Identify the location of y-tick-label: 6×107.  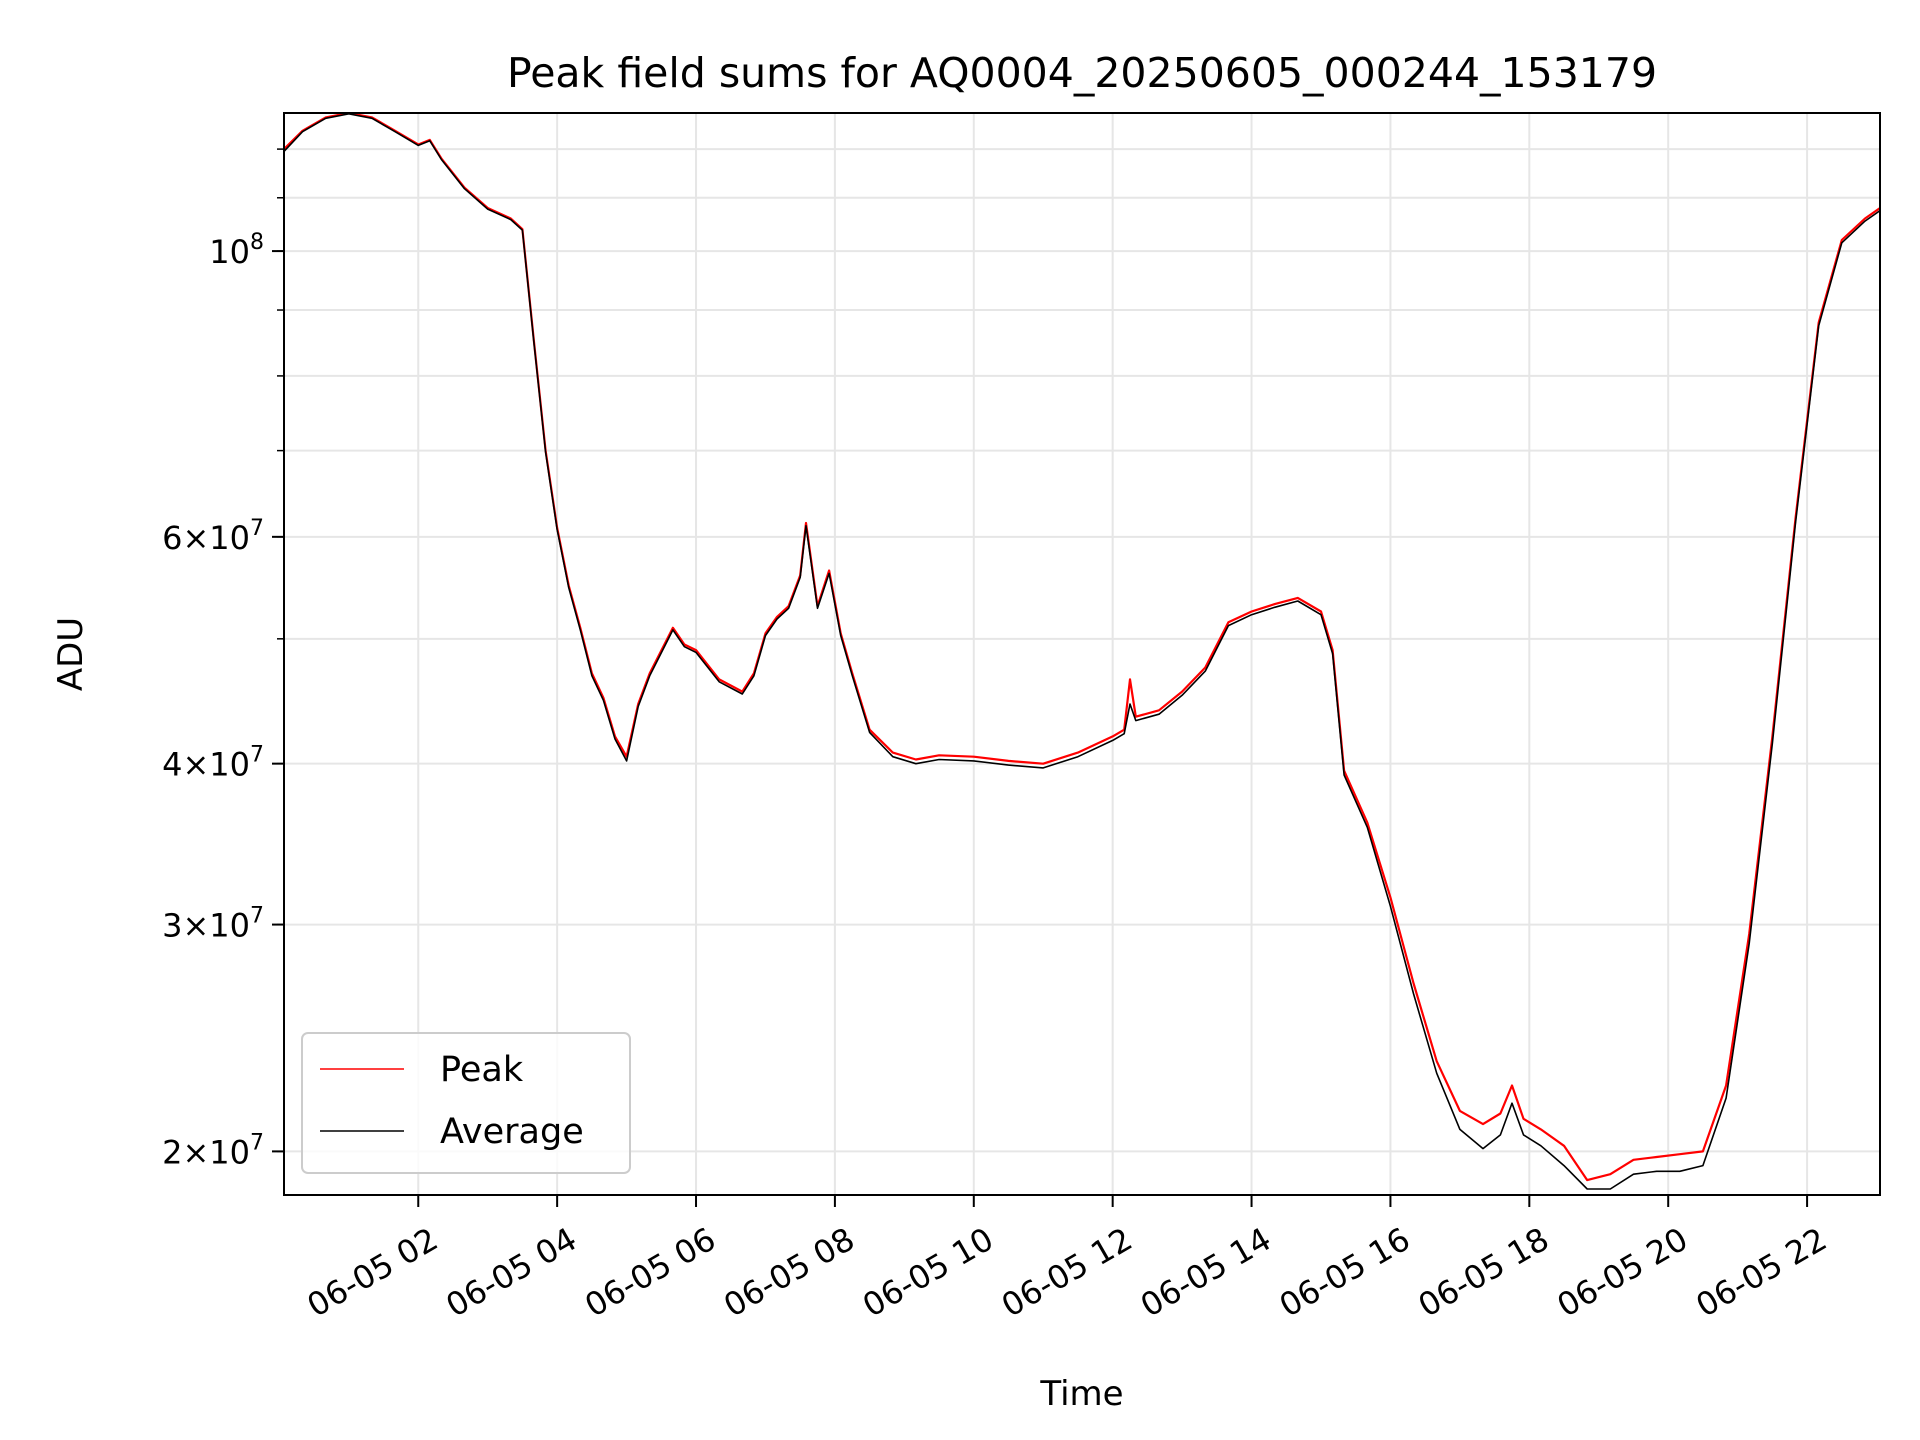
(213, 536).